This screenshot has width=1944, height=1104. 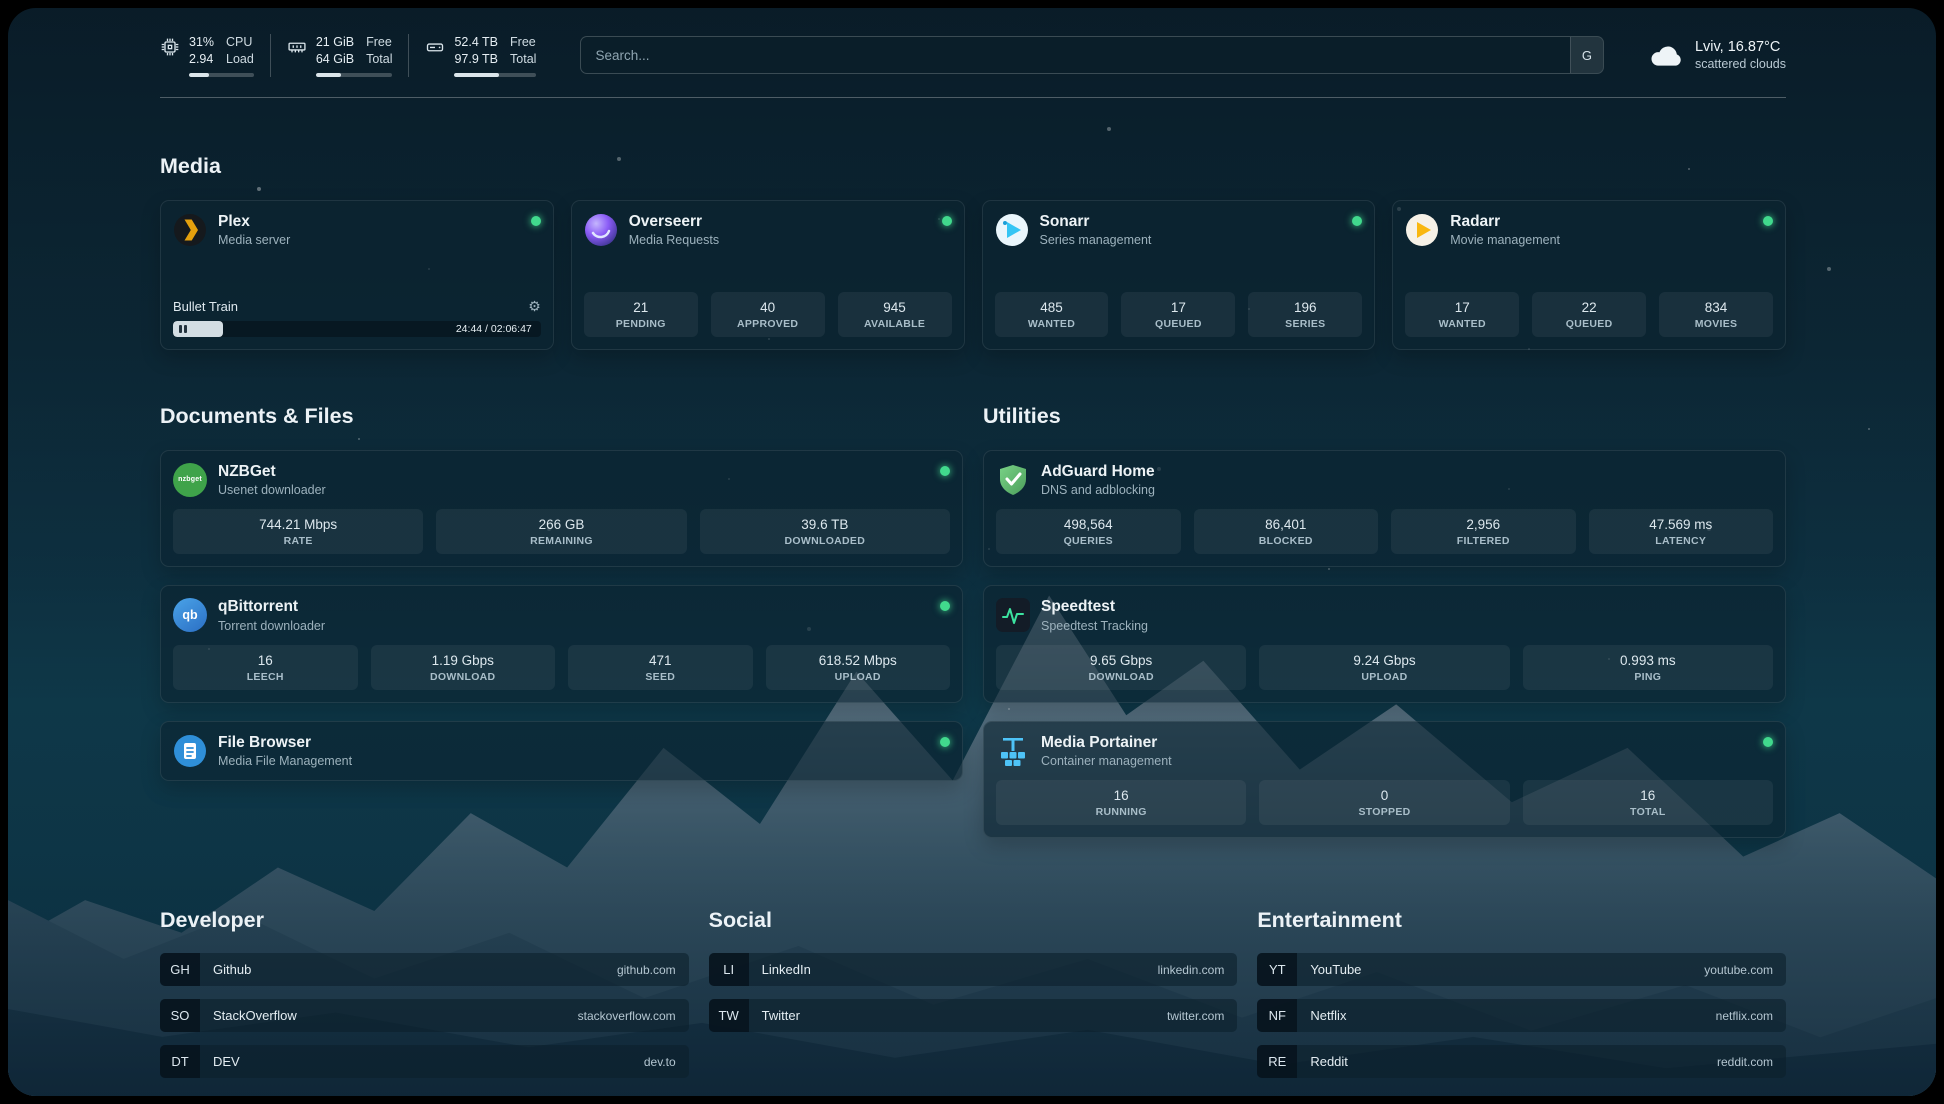 I want to click on nzbget-icon-text: nzbget, so click(x=190, y=480).